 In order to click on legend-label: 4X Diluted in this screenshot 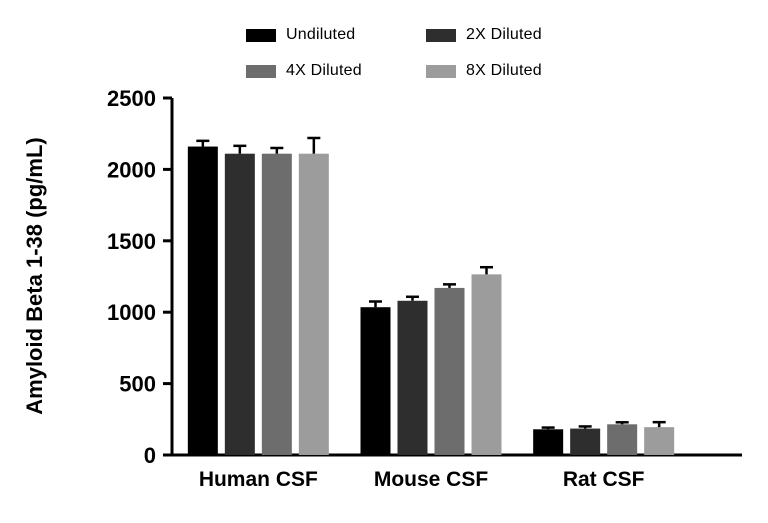, I will do `click(324, 70)`.